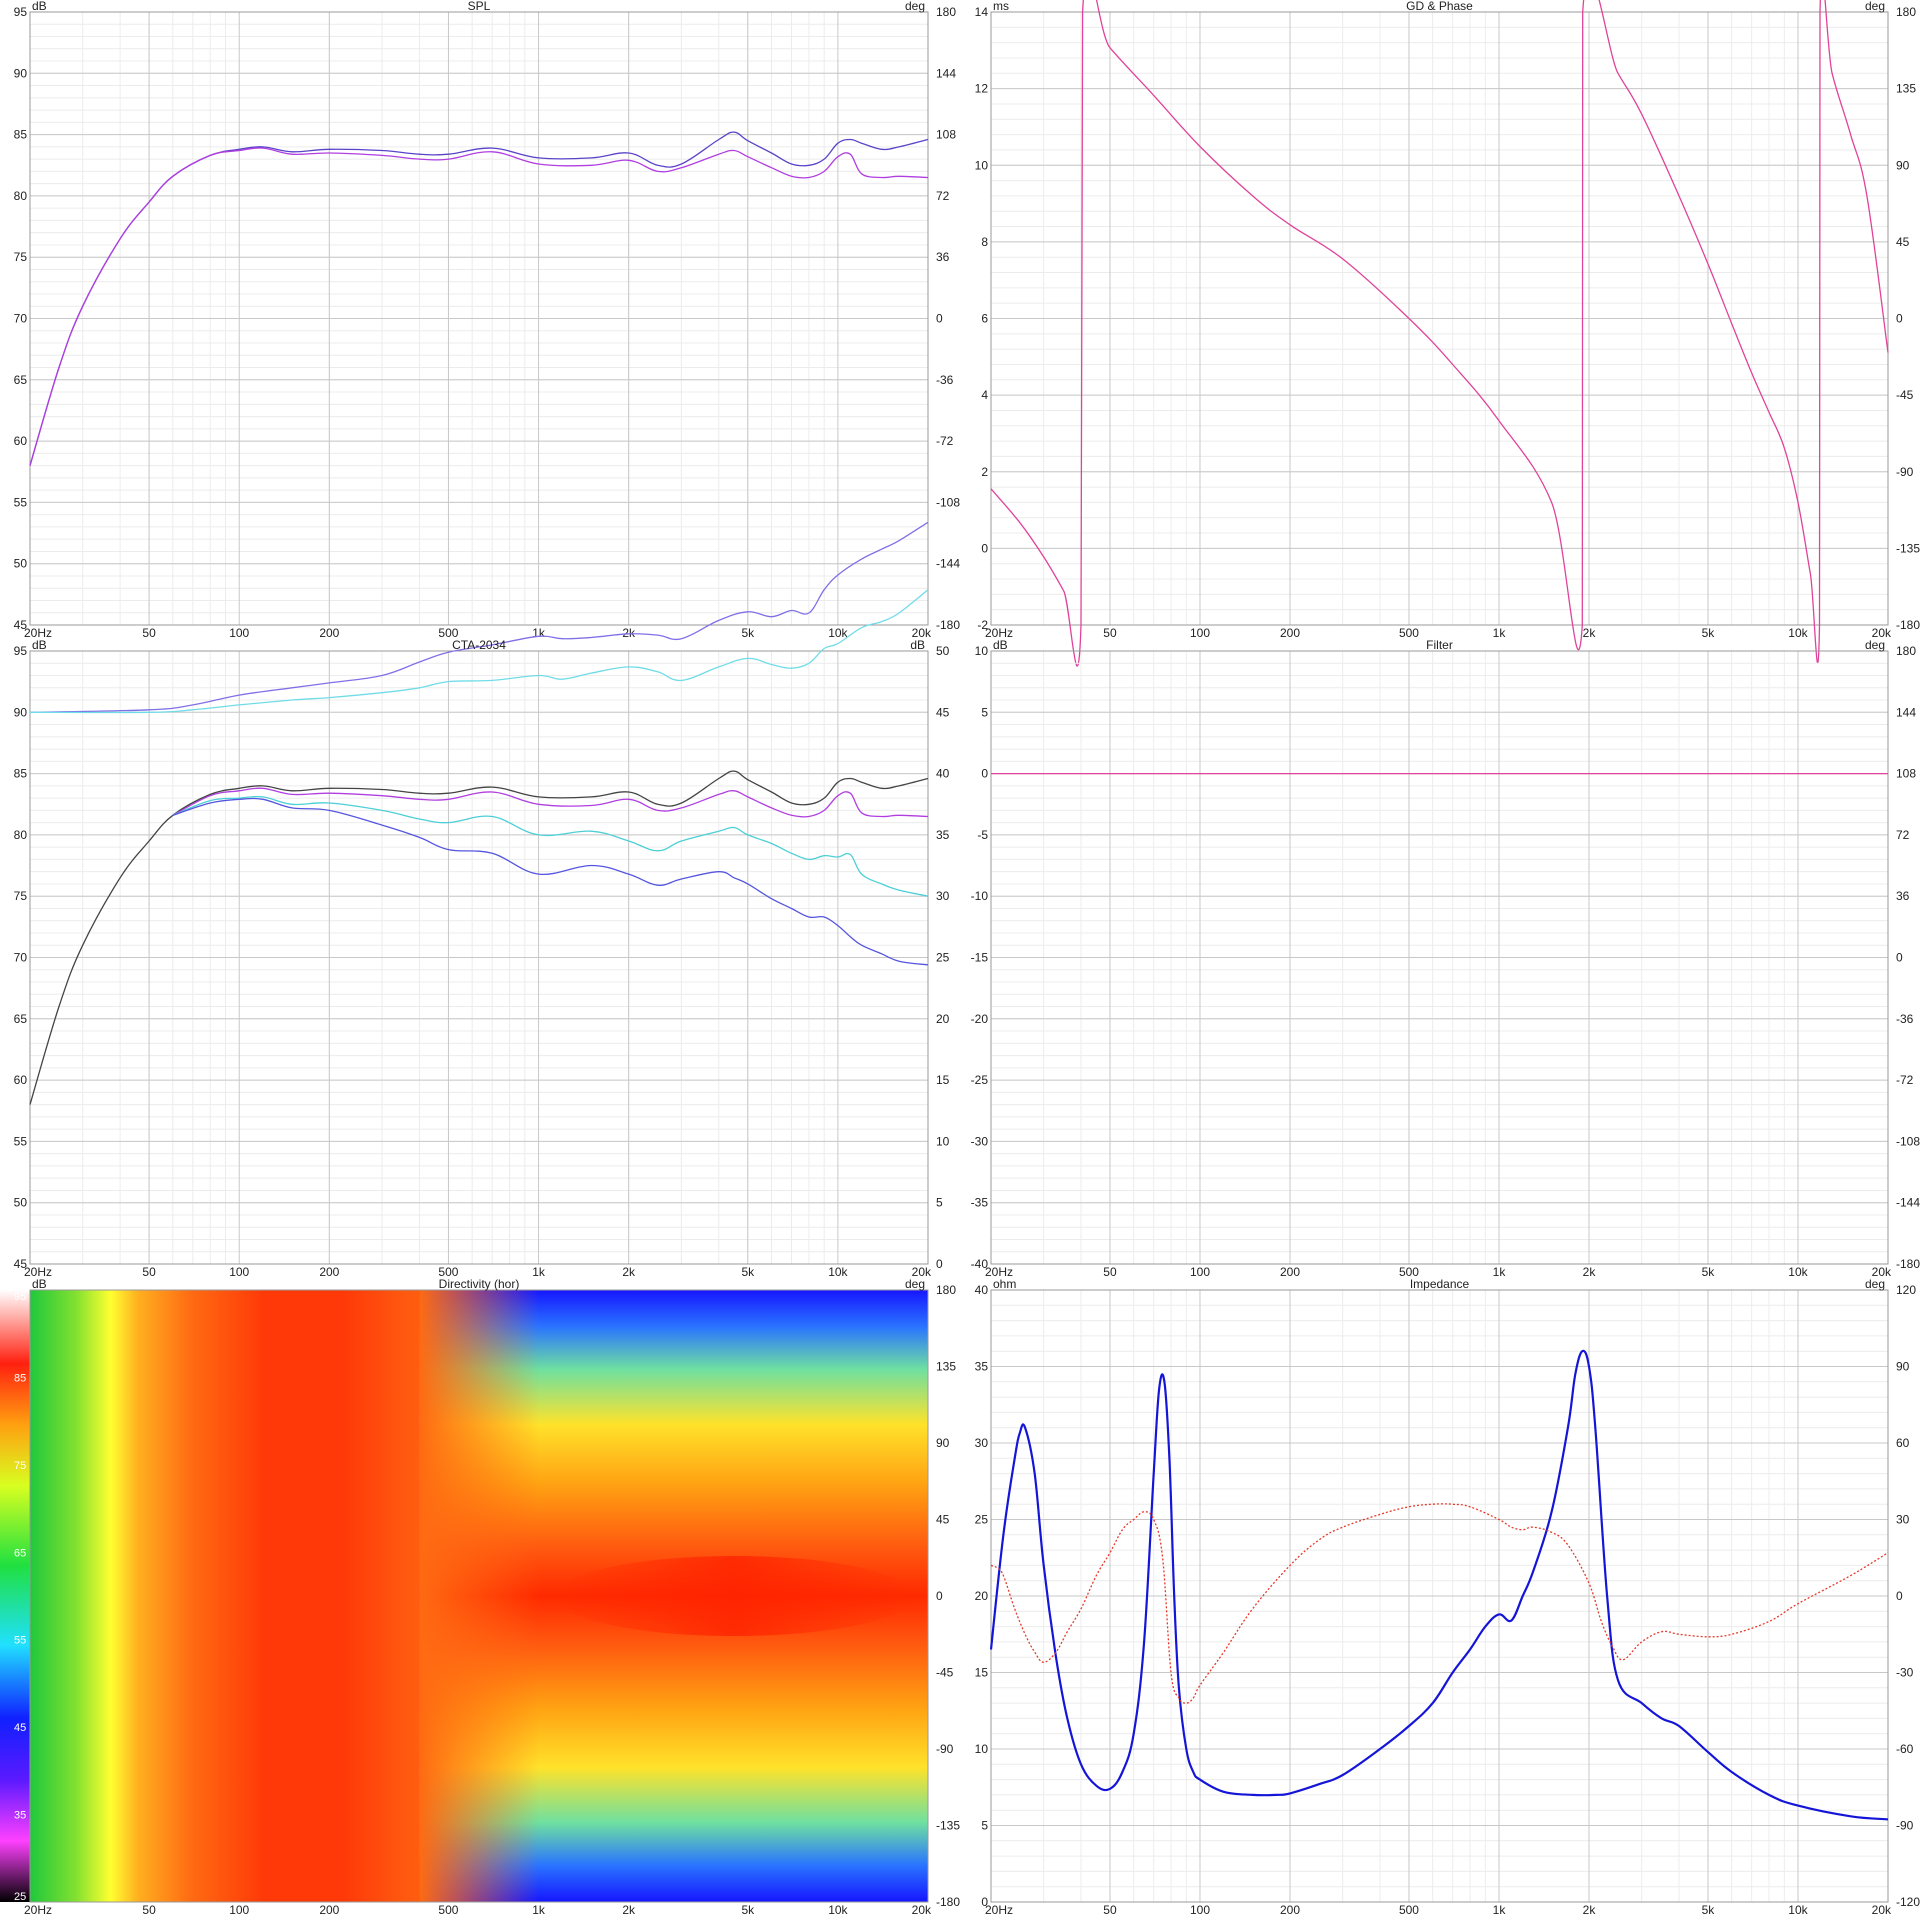 The image size is (1920, 1920). Describe the element at coordinates (1908, 1141) in the screenshot. I see `y-right-tick-label: -108` at that location.